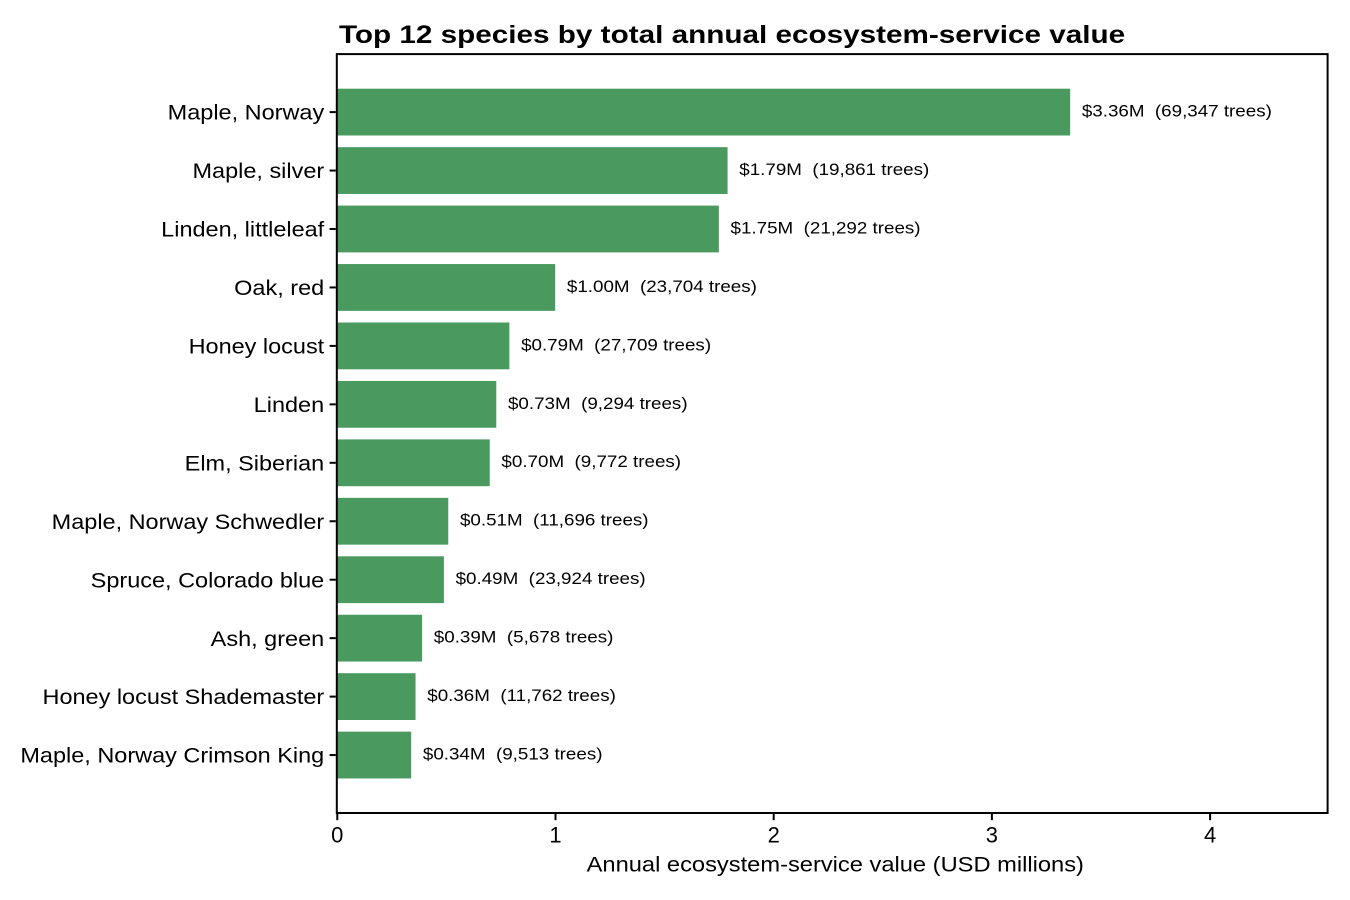 The width and height of the screenshot is (1350, 900). What do you see at coordinates (337, 835) in the screenshot?
I see `svg-text: 0` at bounding box center [337, 835].